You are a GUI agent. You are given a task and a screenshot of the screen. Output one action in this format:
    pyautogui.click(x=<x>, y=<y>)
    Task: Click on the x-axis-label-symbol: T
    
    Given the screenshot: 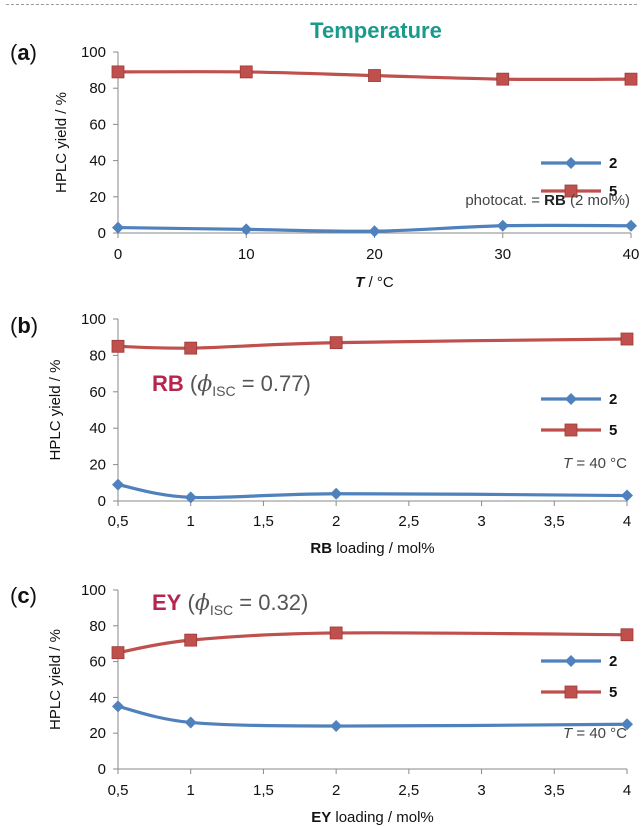 What is the action you would take?
    pyautogui.click(x=360, y=282)
    